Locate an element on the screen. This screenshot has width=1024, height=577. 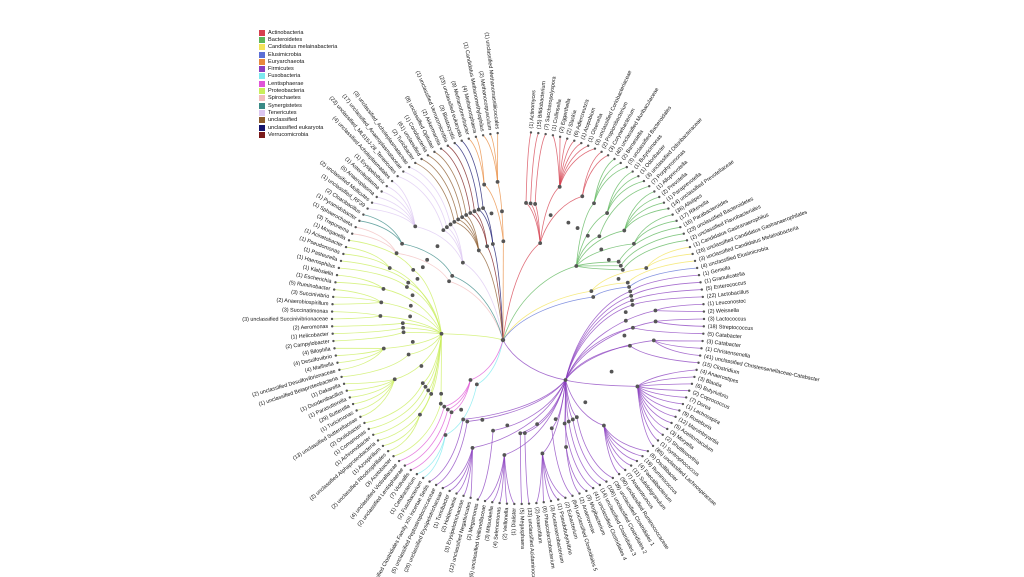
leaf-label: (1) Leuconostoc is located at coordinates (726, 302).